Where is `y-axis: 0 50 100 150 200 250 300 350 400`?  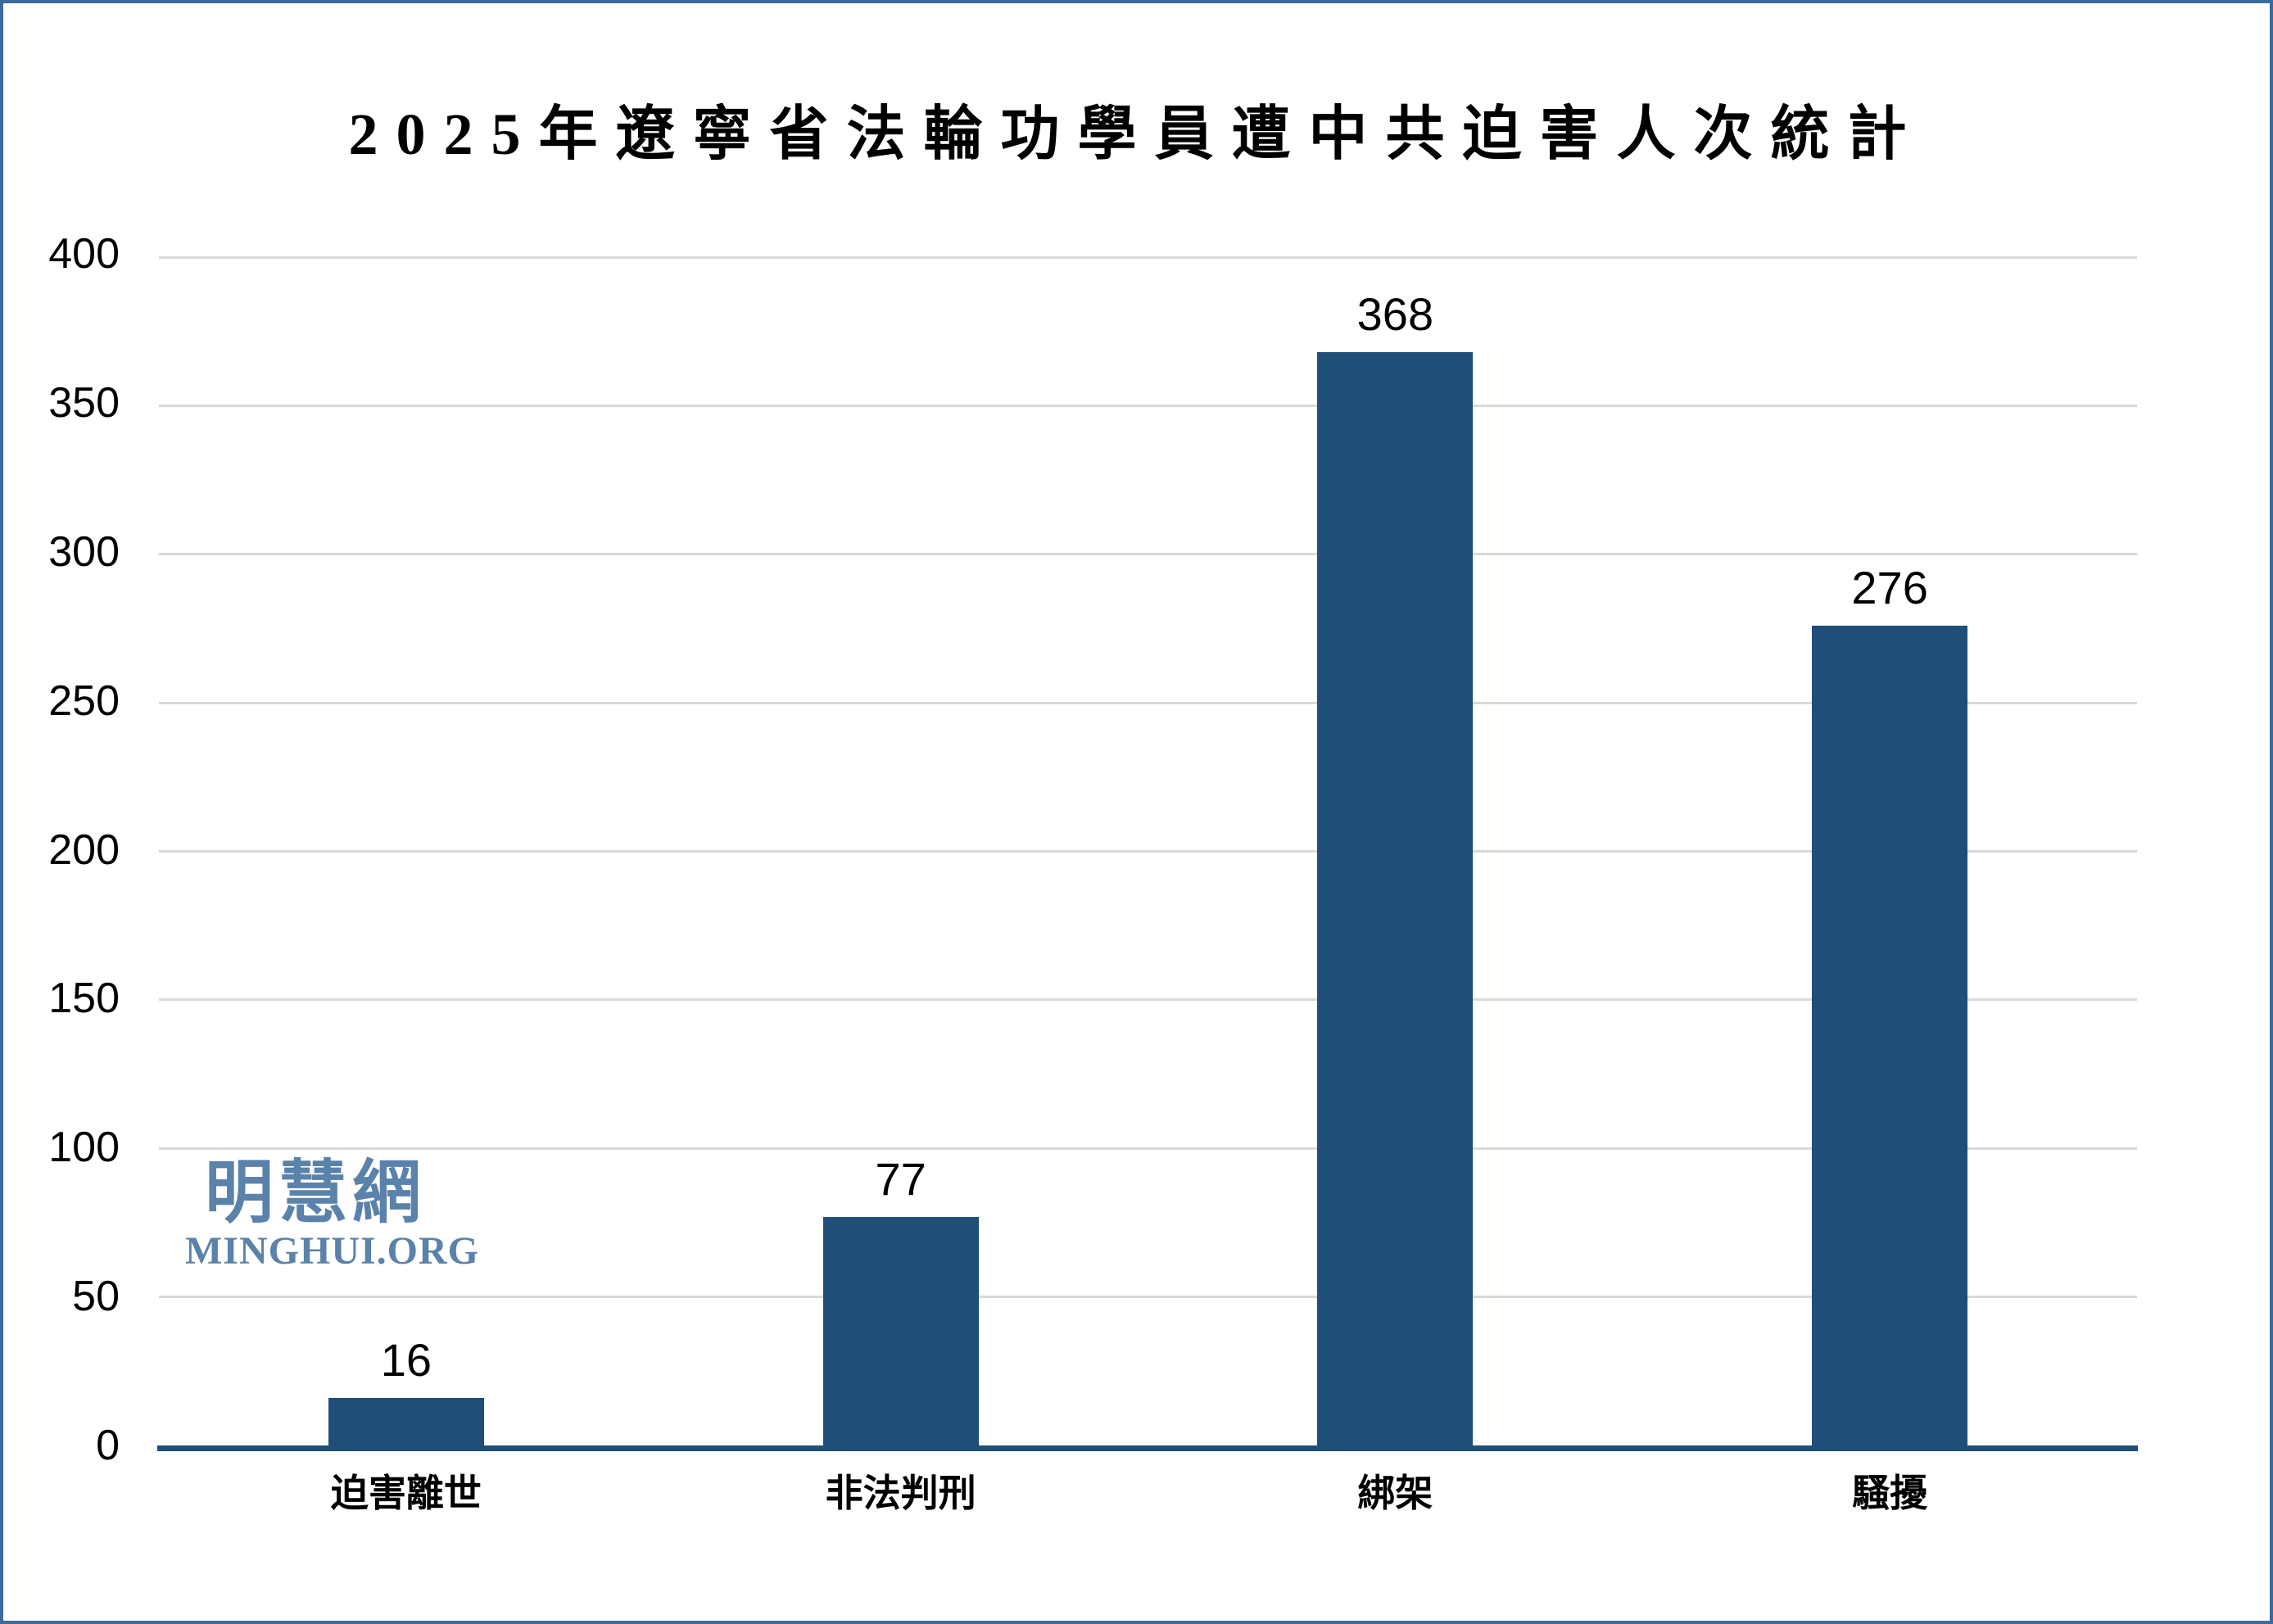 y-axis: 0 50 100 150 200 250 300 350 400 is located at coordinates (74, 850).